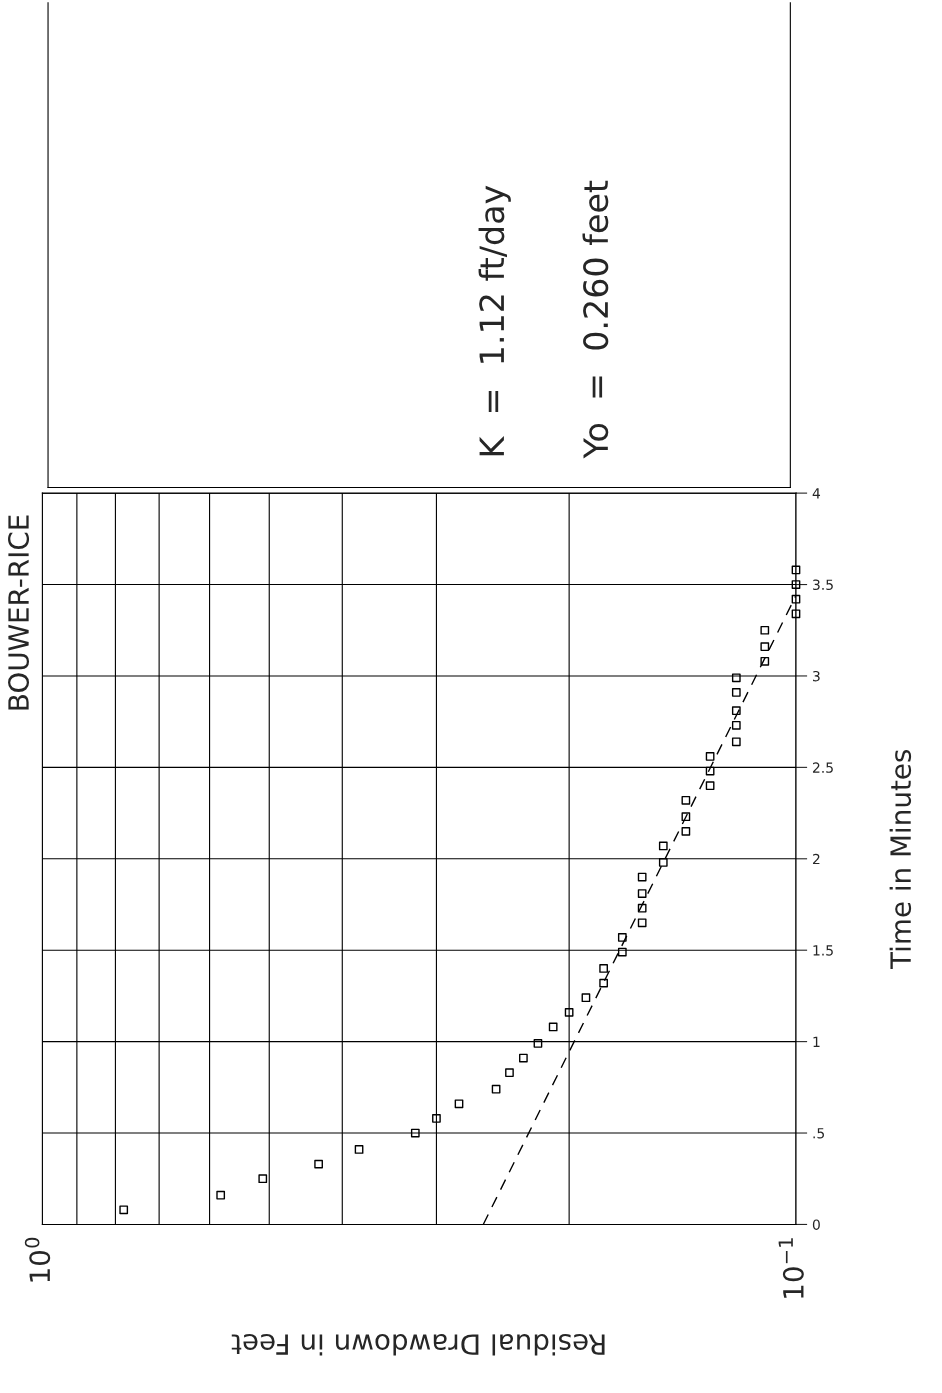 This screenshot has height=1393, width=942. Describe the element at coordinates (822, 767) in the screenshot. I see `y-tick-label: 2.5` at that location.